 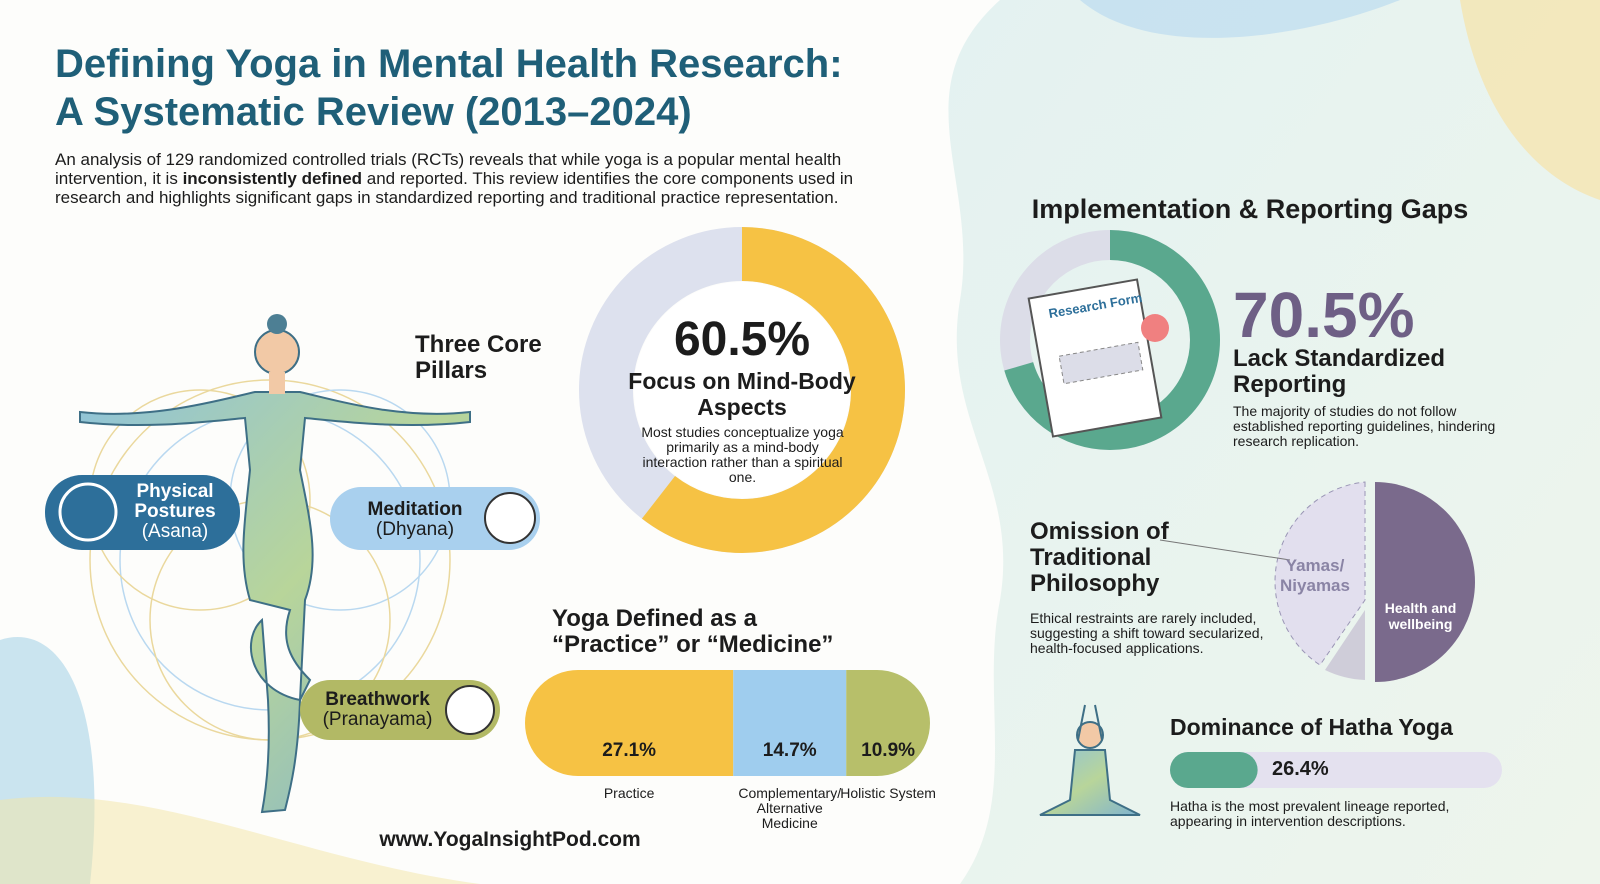 I want to click on pillar: Meditation (Dhyana), so click(x=415, y=520).